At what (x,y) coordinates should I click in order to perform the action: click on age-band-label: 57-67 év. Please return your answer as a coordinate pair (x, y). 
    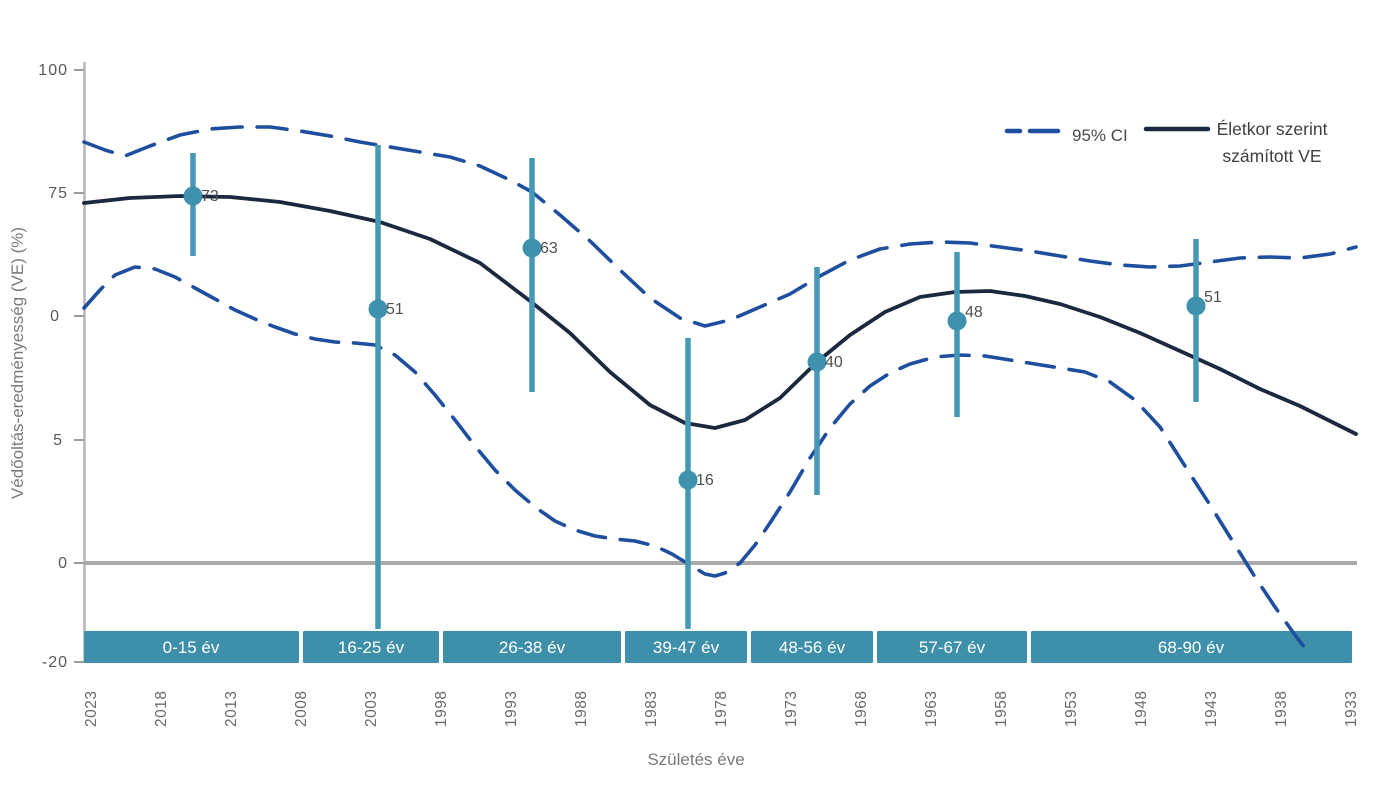
    Looking at the image, I should click on (952, 647).